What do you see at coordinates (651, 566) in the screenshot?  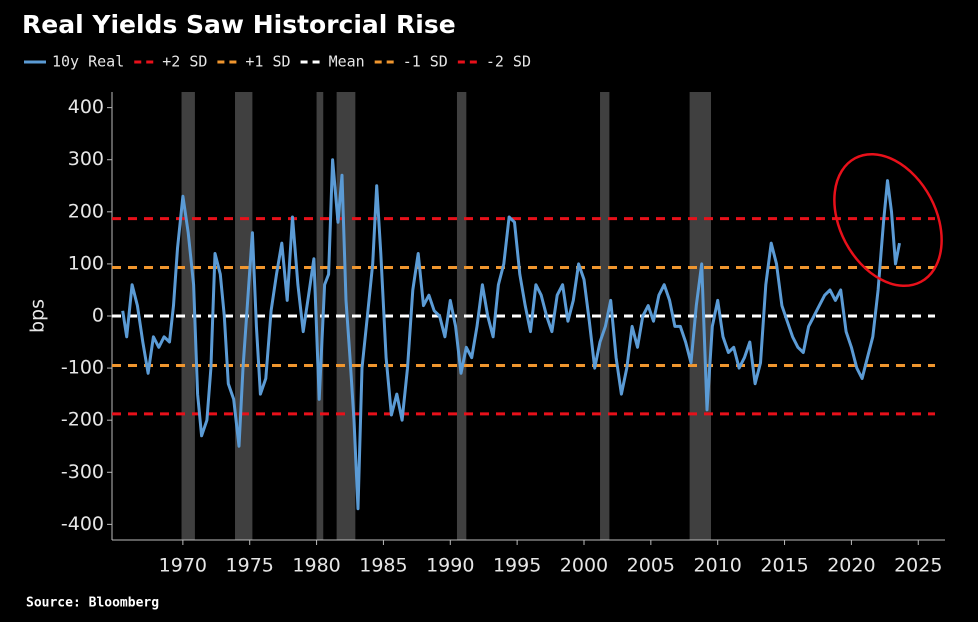 I see `x-tick-label: 2005` at bounding box center [651, 566].